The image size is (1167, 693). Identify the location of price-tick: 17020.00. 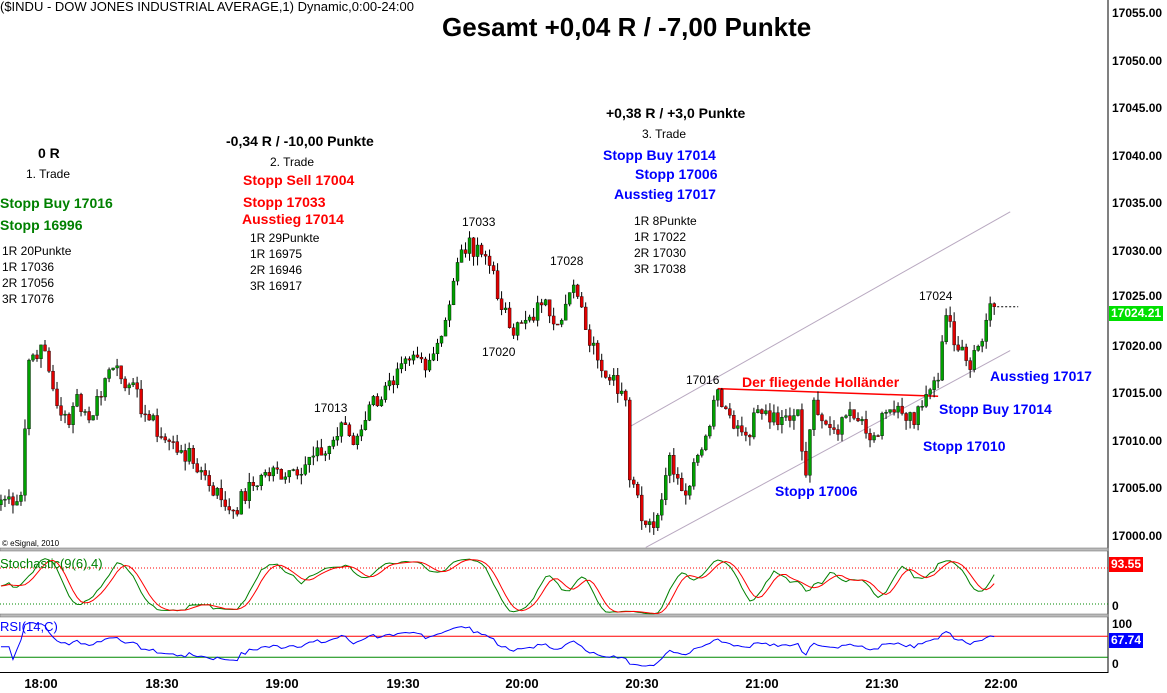
(1137, 346).